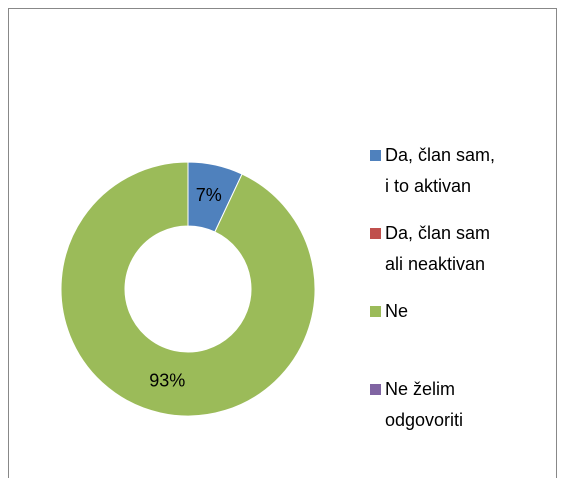 This screenshot has width=567, height=478. Describe the element at coordinates (424, 404) in the screenshot. I see `legend-label: Ne želim odgovoriti` at that location.